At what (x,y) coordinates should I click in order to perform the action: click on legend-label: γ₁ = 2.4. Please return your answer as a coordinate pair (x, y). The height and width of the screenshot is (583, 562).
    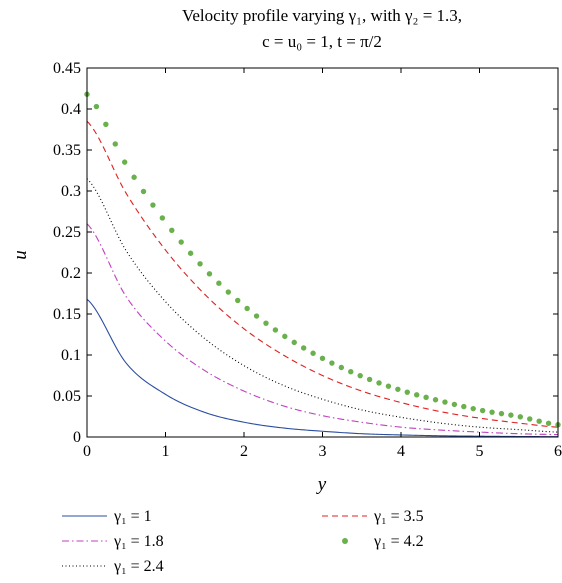
    Looking at the image, I should click on (138, 566).